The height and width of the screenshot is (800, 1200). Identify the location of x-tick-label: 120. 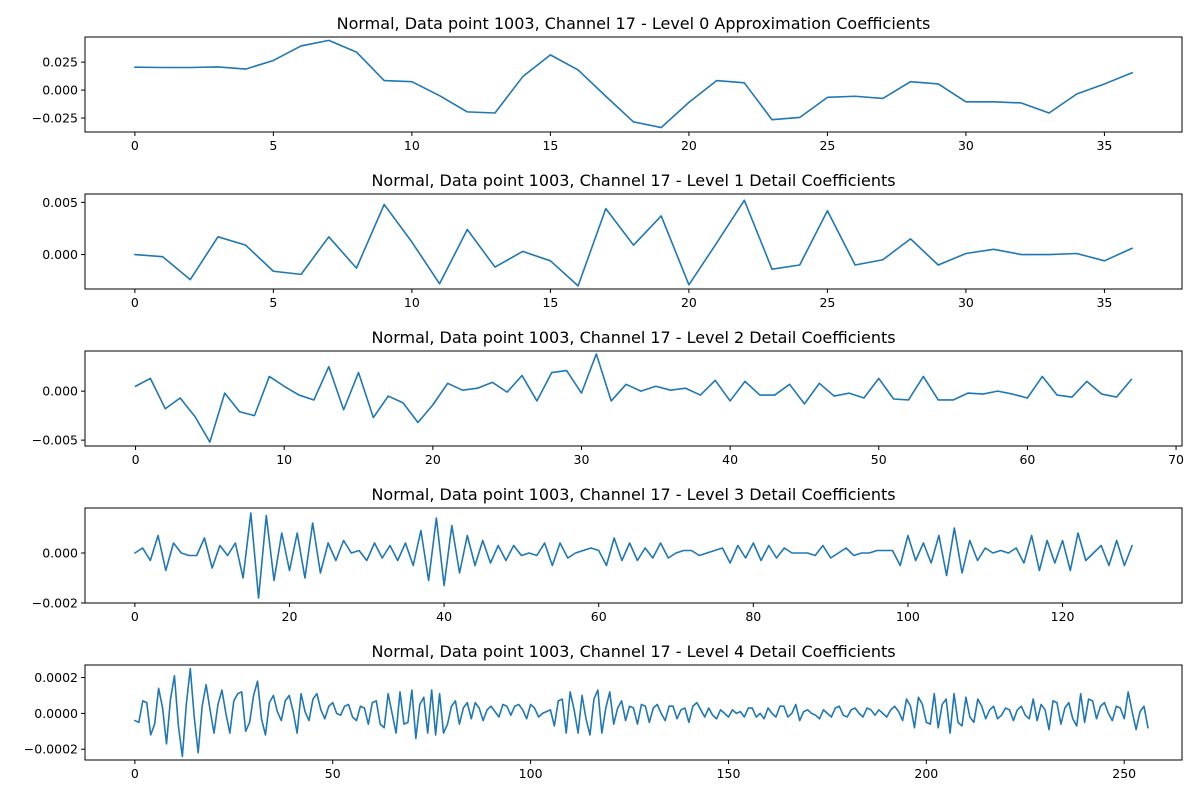
(1063, 616).